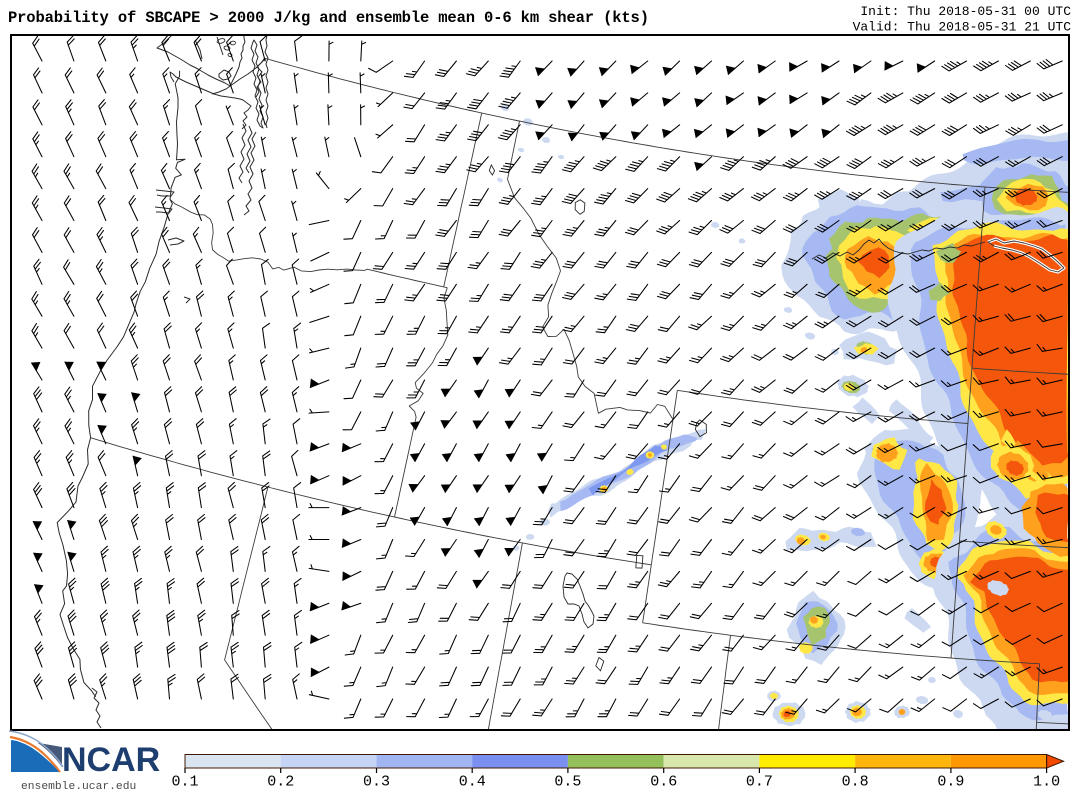 This screenshot has width=1080, height=792. What do you see at coordinates (472, 782) in the screenshot?
I see `svg-text: 0.4` at bounding box center [472, 782].